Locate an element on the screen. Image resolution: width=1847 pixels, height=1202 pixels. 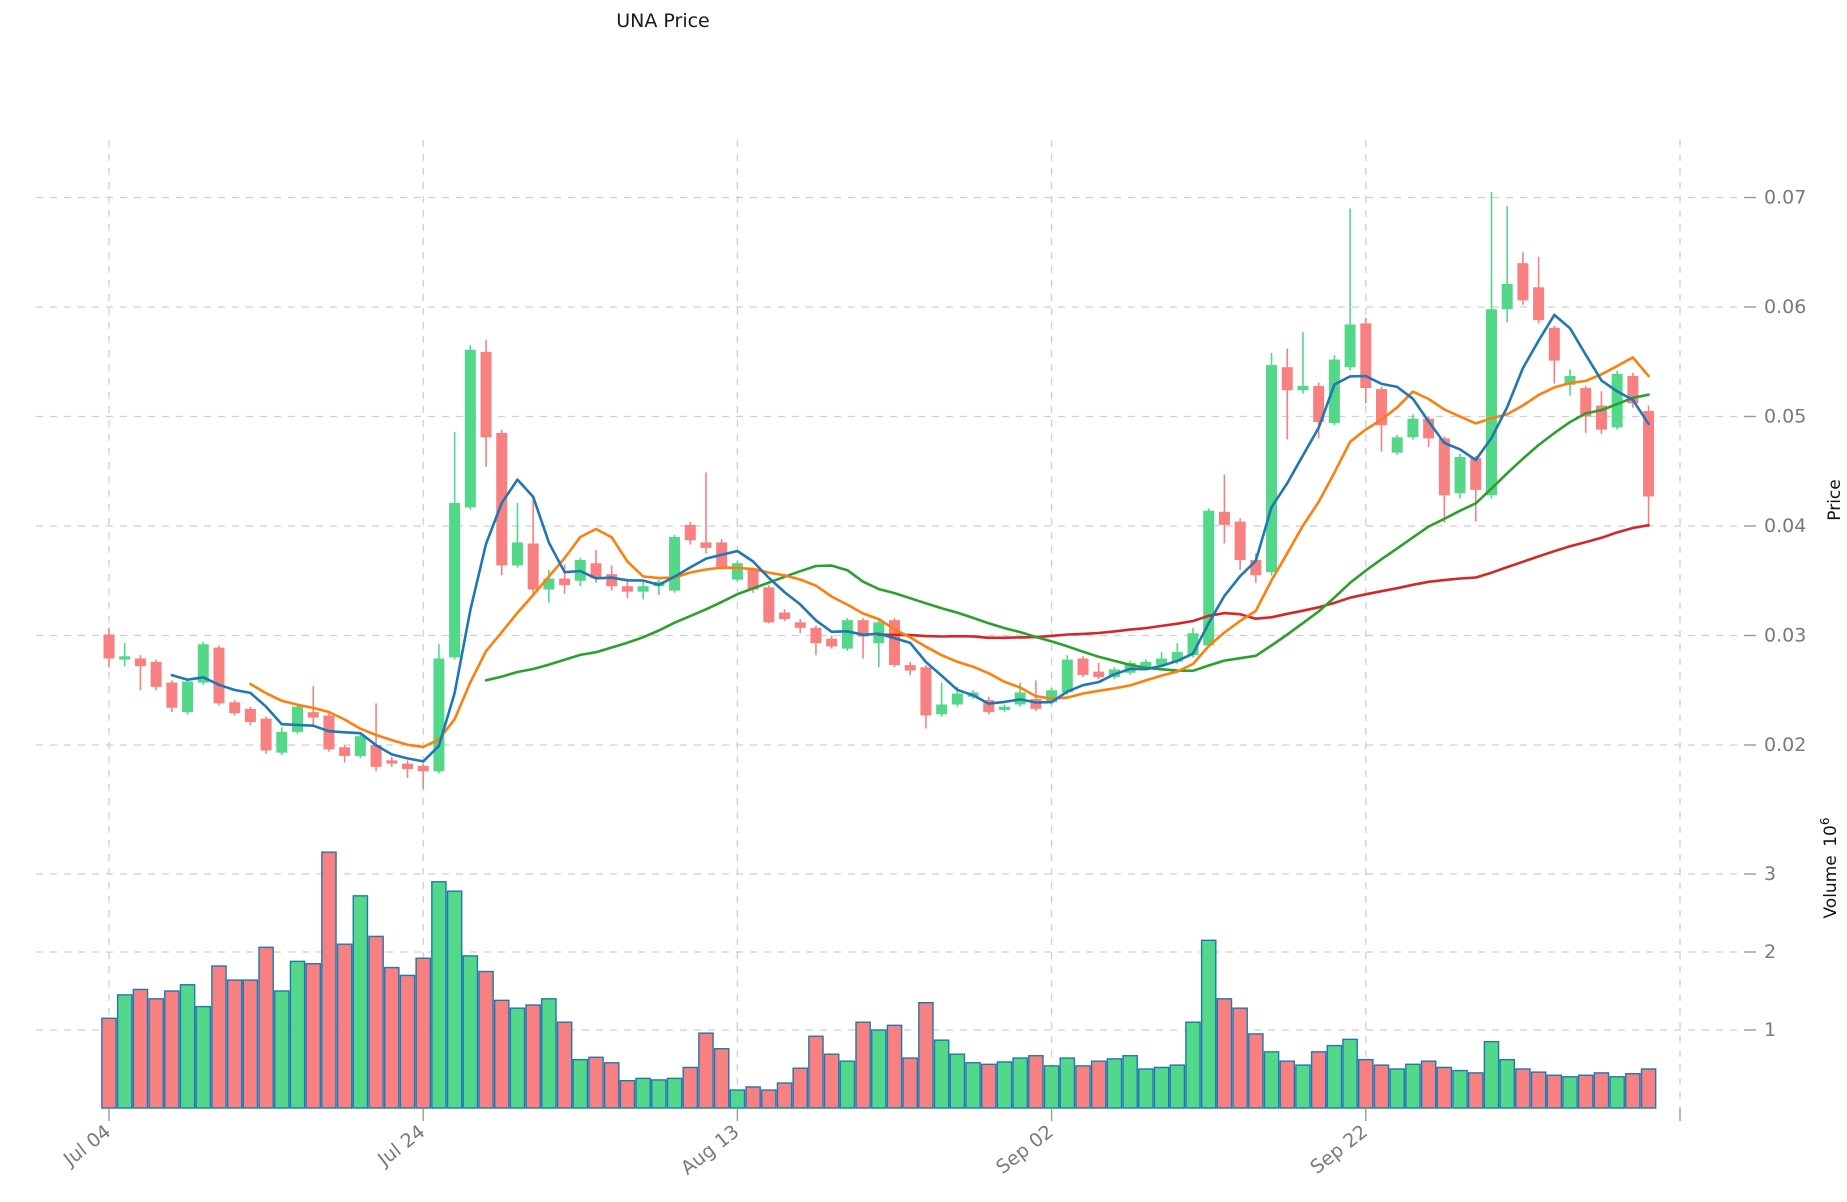
price-tick-label: 0.06 is located at coordinates (1785, 307).